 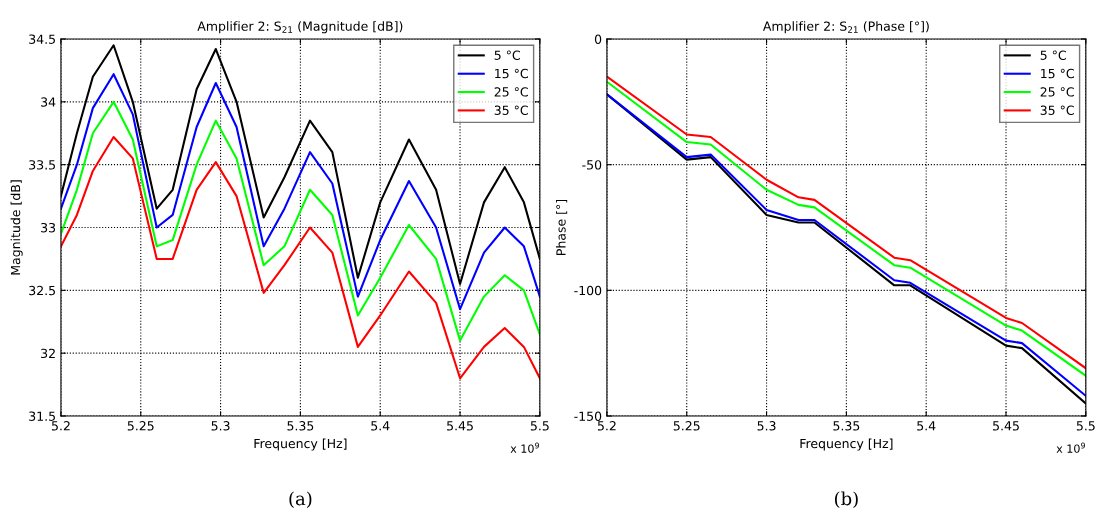 What do you see at coordinates (845, 27) in the screenshot?
I see `chart-title: Amplifier 2: S$_{21}$ (Phase [°])` at bounding box center [845, 27].